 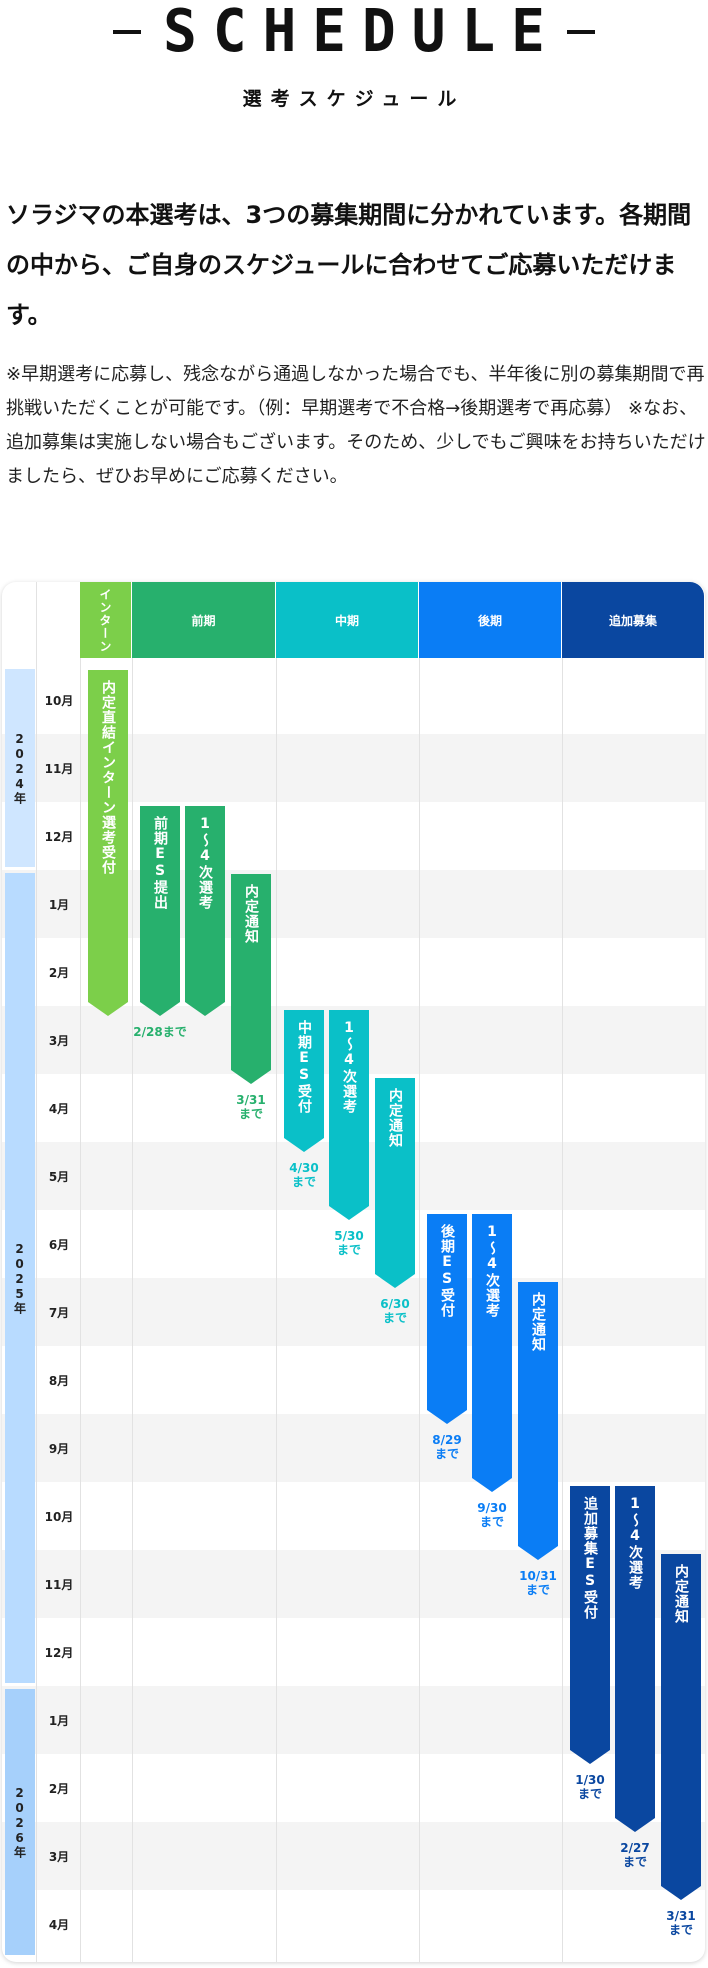 What do you see at coordinates (59, 1448) in the screenshot?
I see `month-label: 9月` at bounding box center [59, 1448].